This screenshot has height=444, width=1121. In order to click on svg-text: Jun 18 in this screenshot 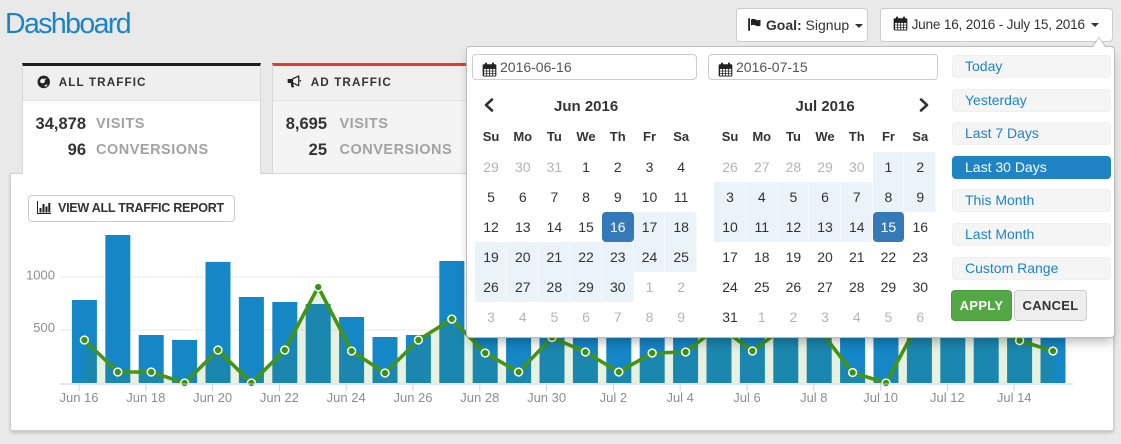, I will do `click(145, 397)`.